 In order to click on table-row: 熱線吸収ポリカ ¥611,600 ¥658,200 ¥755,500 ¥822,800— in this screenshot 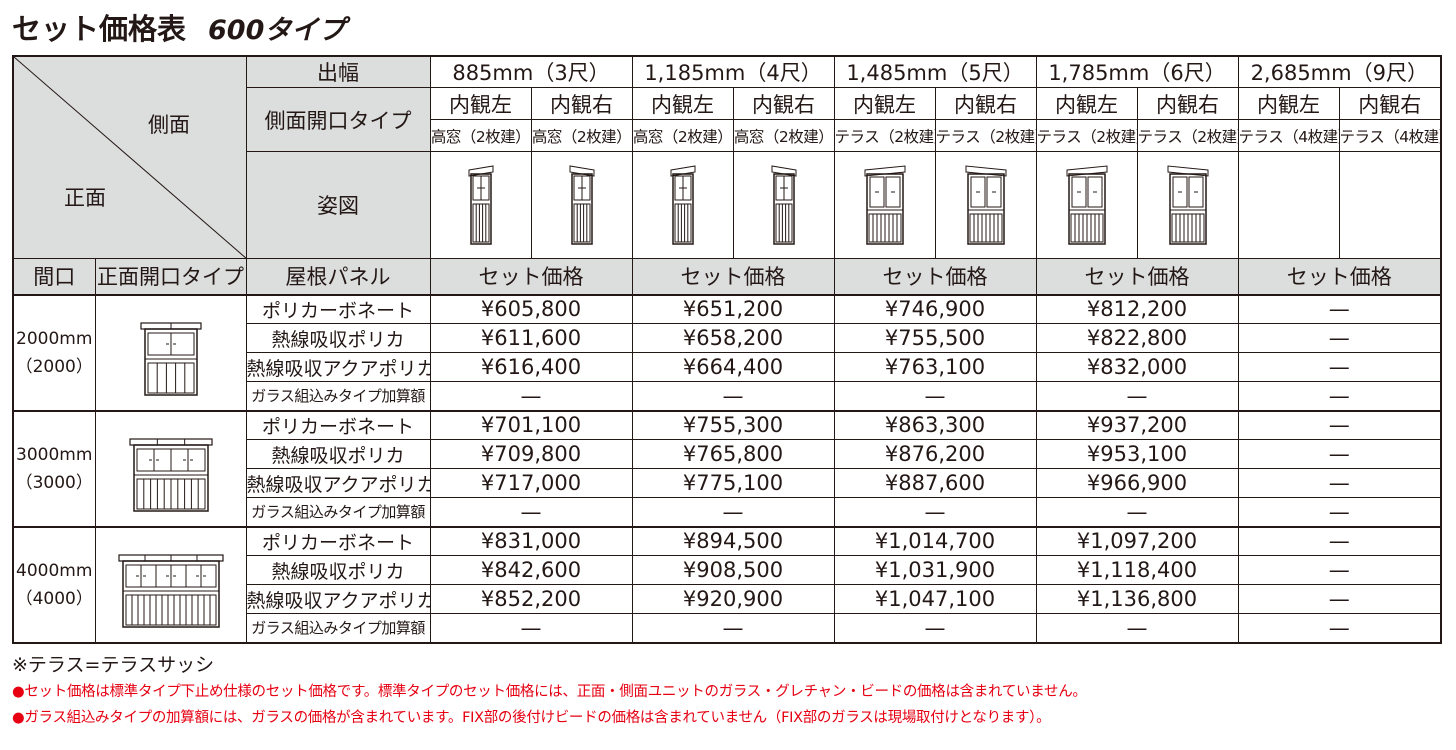, I will do `click(727, 338)`.